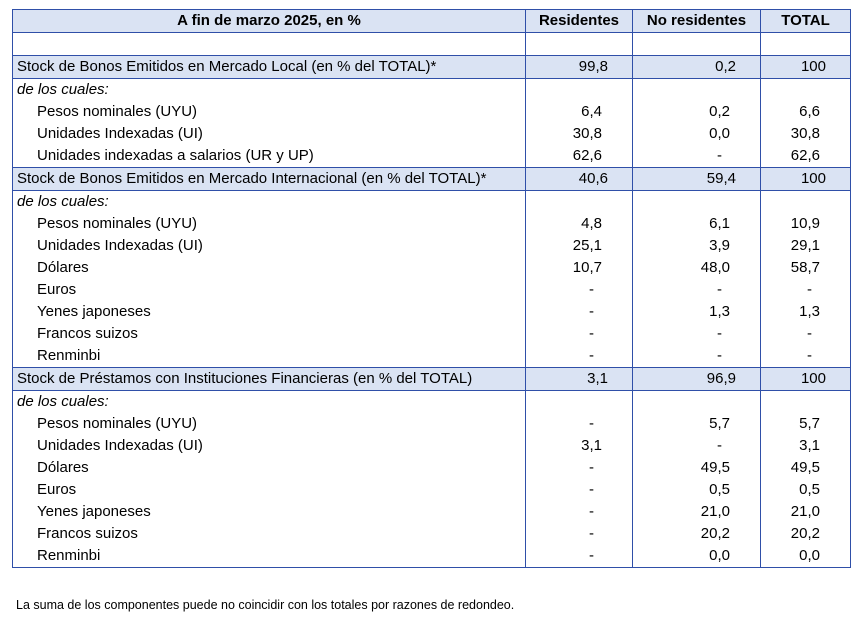 This screenshot has width=862, height=619. I want to click on residentes-value: 99,8, so click(579, 67).